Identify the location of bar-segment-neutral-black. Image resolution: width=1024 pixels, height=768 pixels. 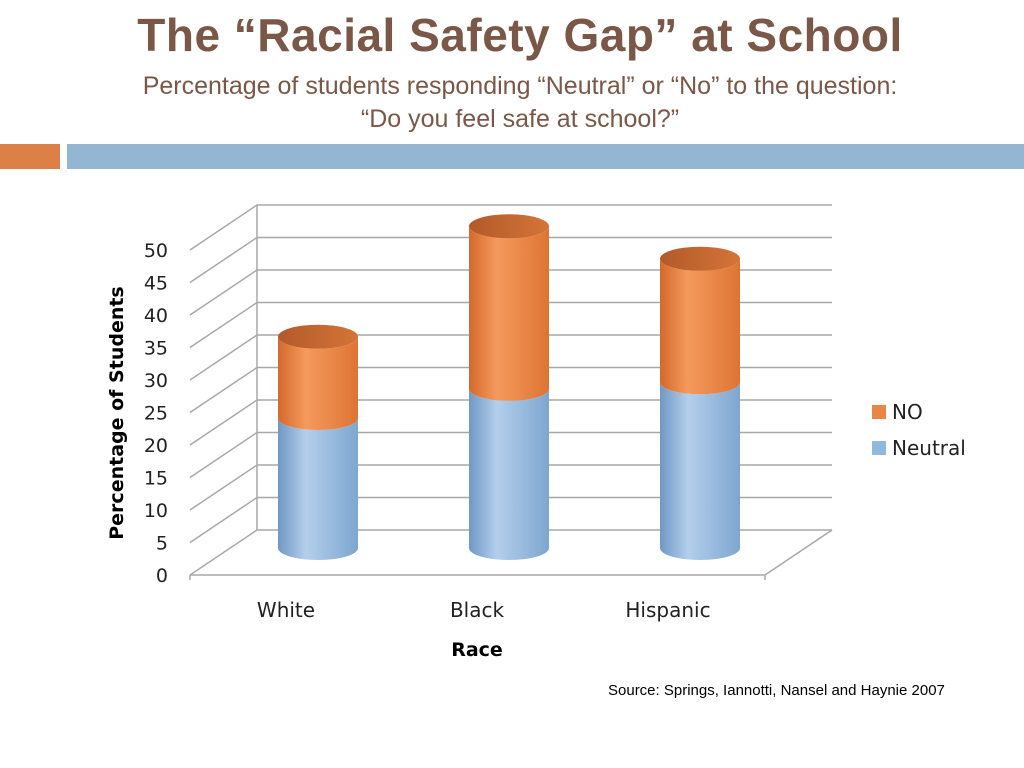
(509, 474).